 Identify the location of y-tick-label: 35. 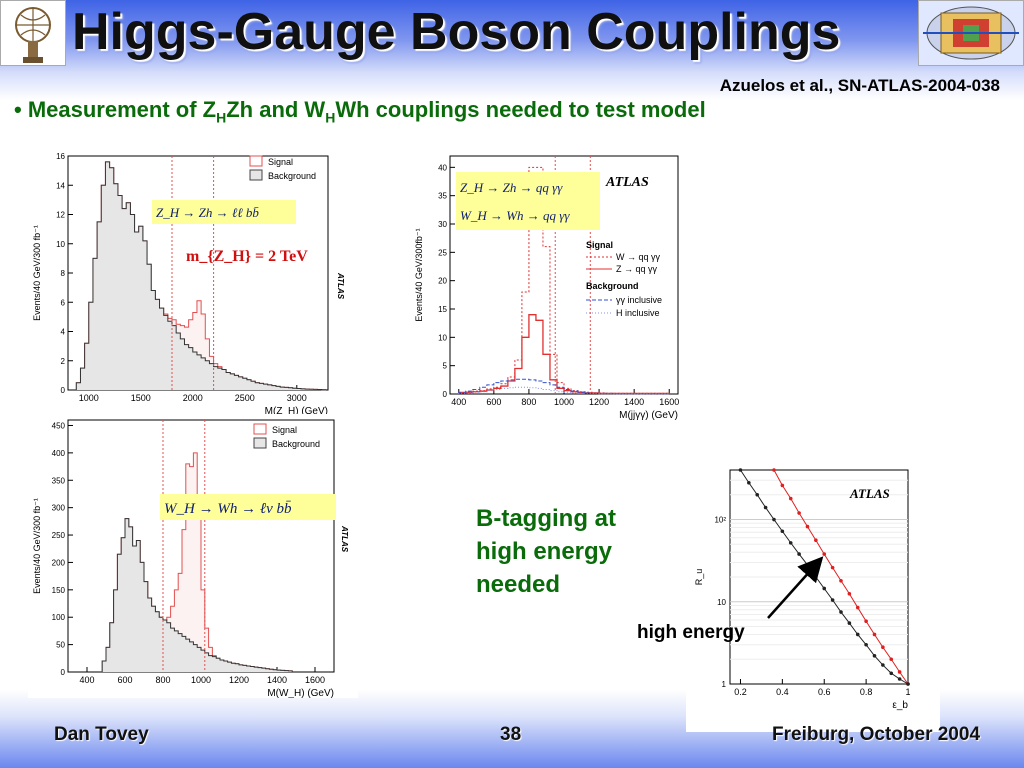
(442, 196).